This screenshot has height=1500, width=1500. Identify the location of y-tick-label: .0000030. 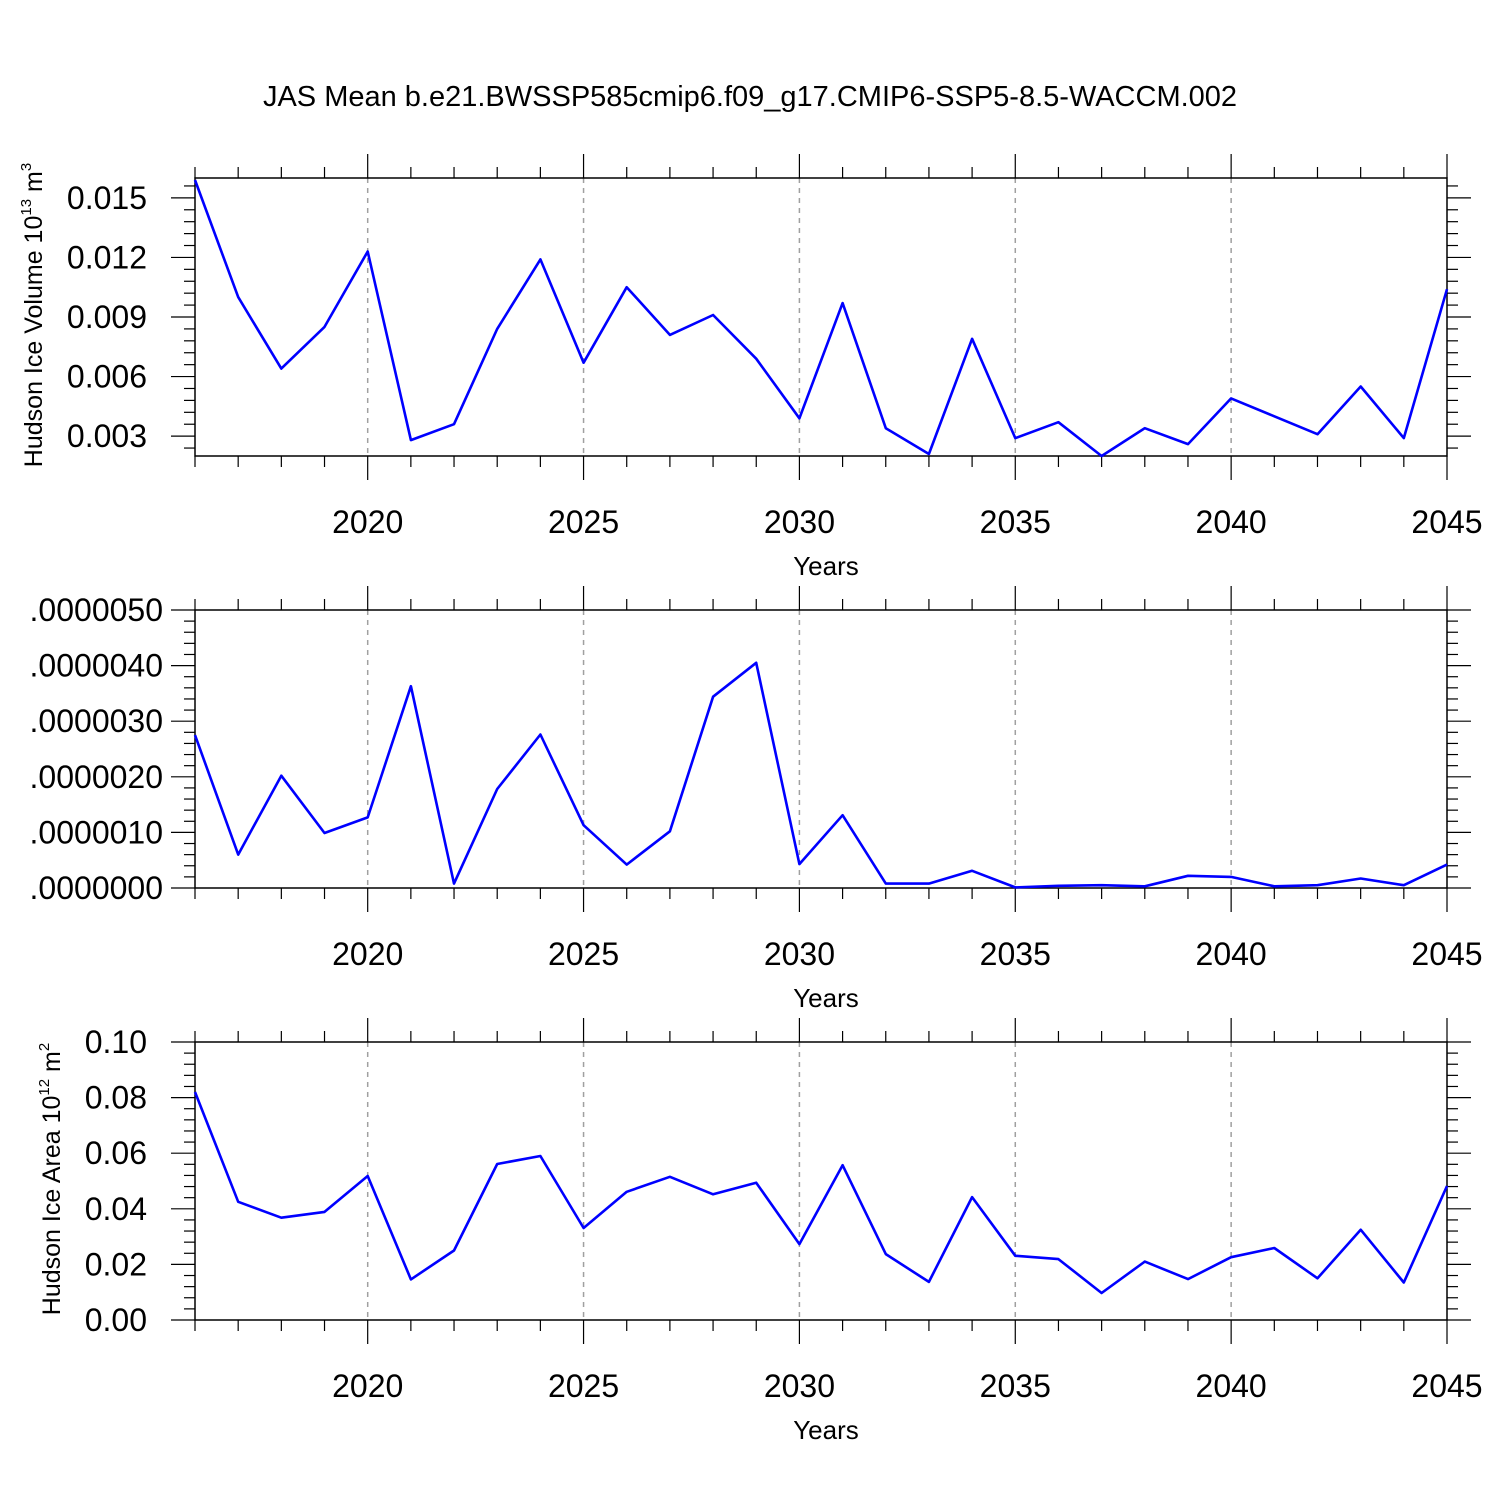
(96, 721).